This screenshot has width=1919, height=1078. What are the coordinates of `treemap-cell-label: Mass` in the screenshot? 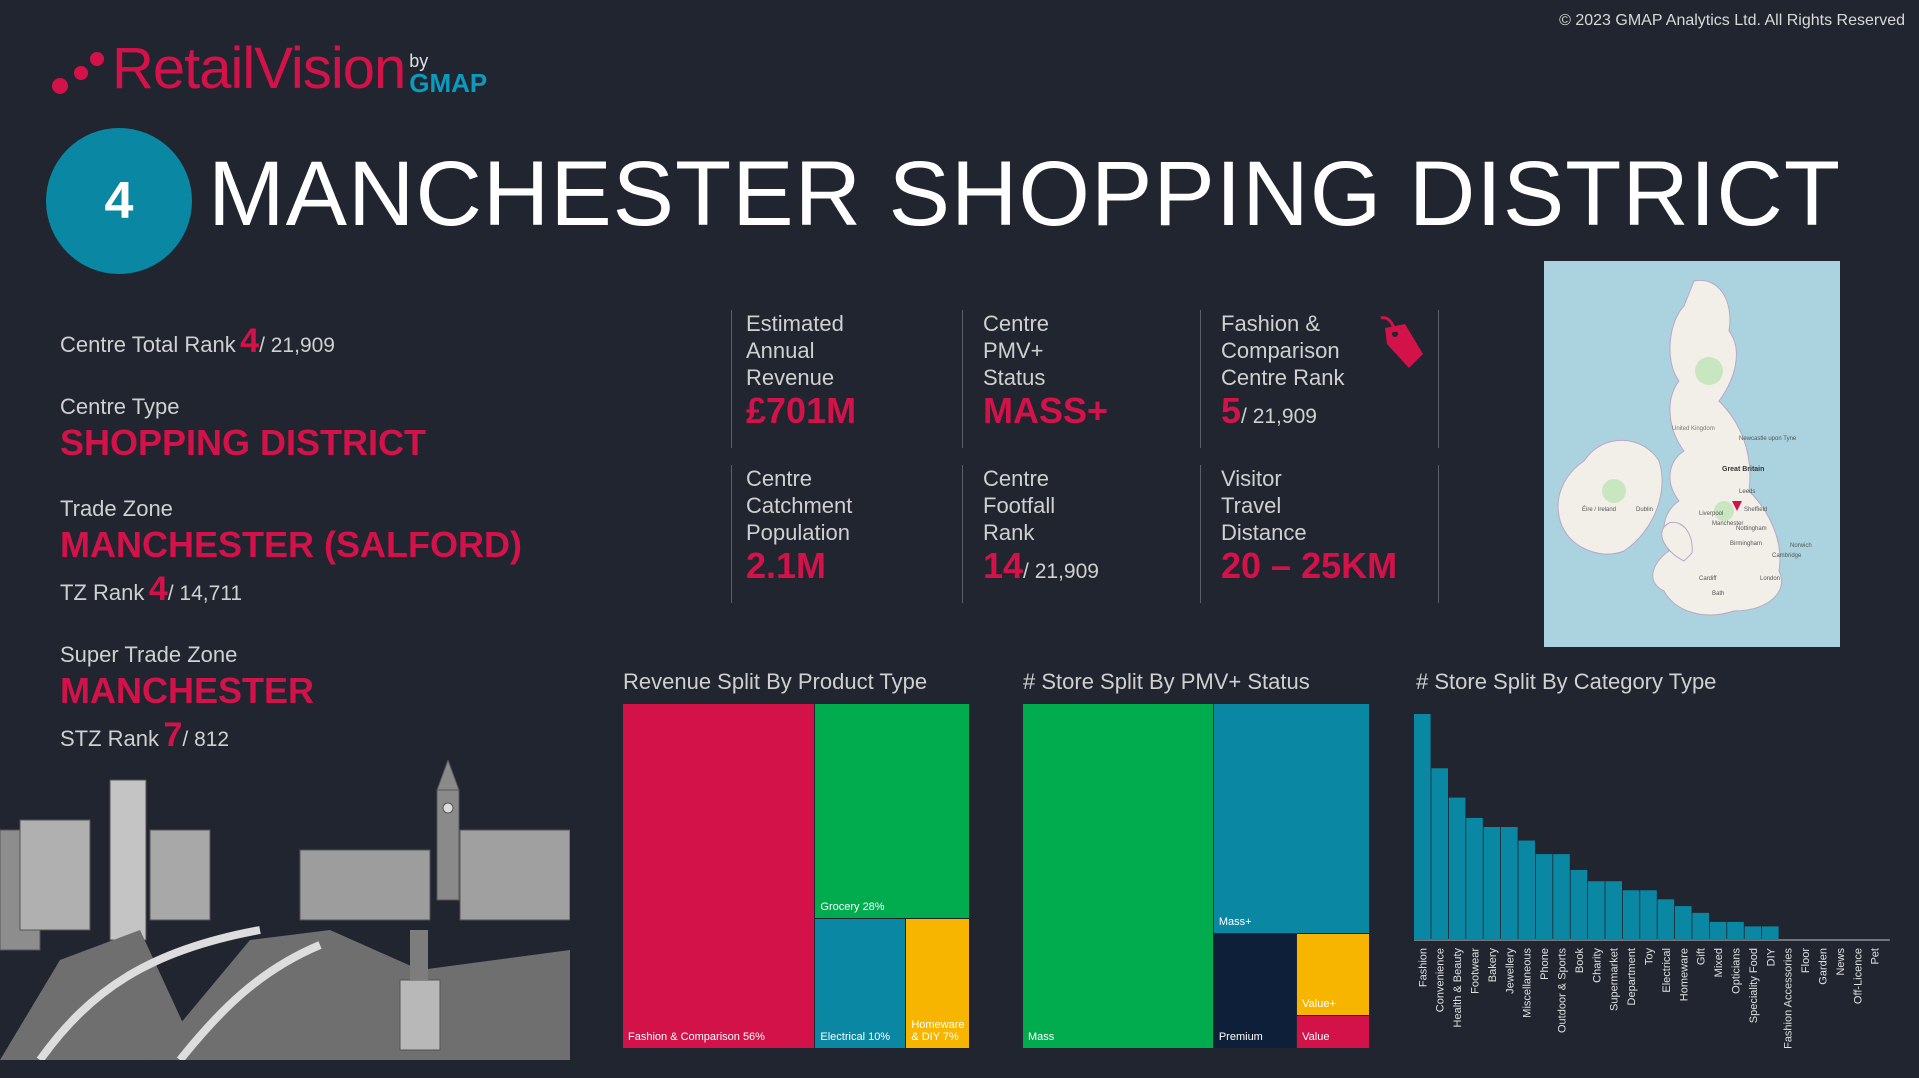 It's located at (1041, 1037).